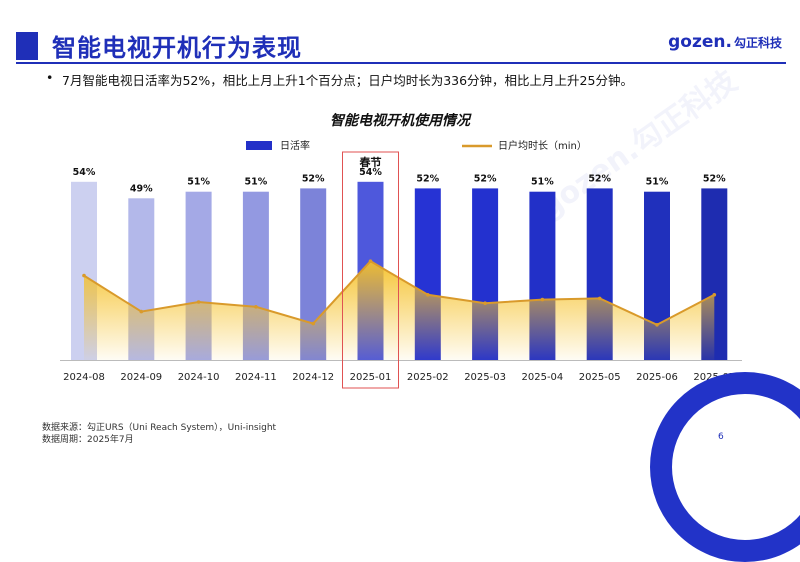  I want to click on area-fill, so click(399, 310).